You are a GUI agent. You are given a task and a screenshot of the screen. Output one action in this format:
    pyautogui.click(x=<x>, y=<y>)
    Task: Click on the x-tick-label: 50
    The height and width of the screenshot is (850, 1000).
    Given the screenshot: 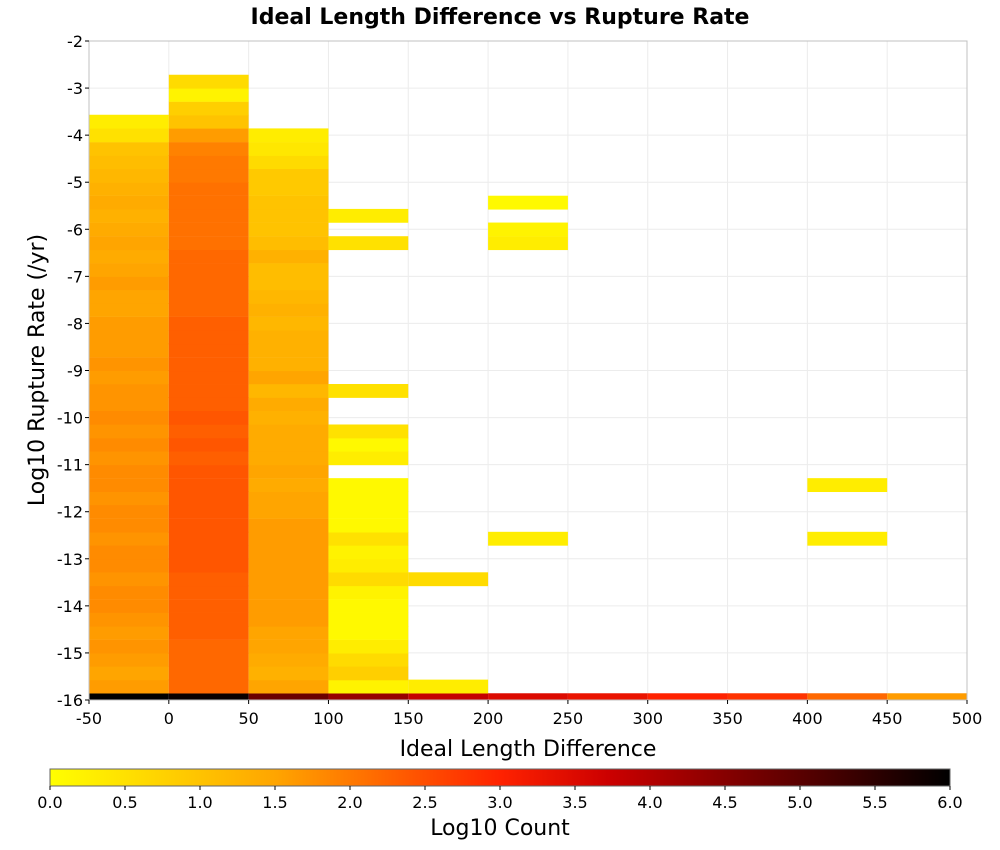 What is the action you would take?
    pyautogui.click(x=248, y=718)
    